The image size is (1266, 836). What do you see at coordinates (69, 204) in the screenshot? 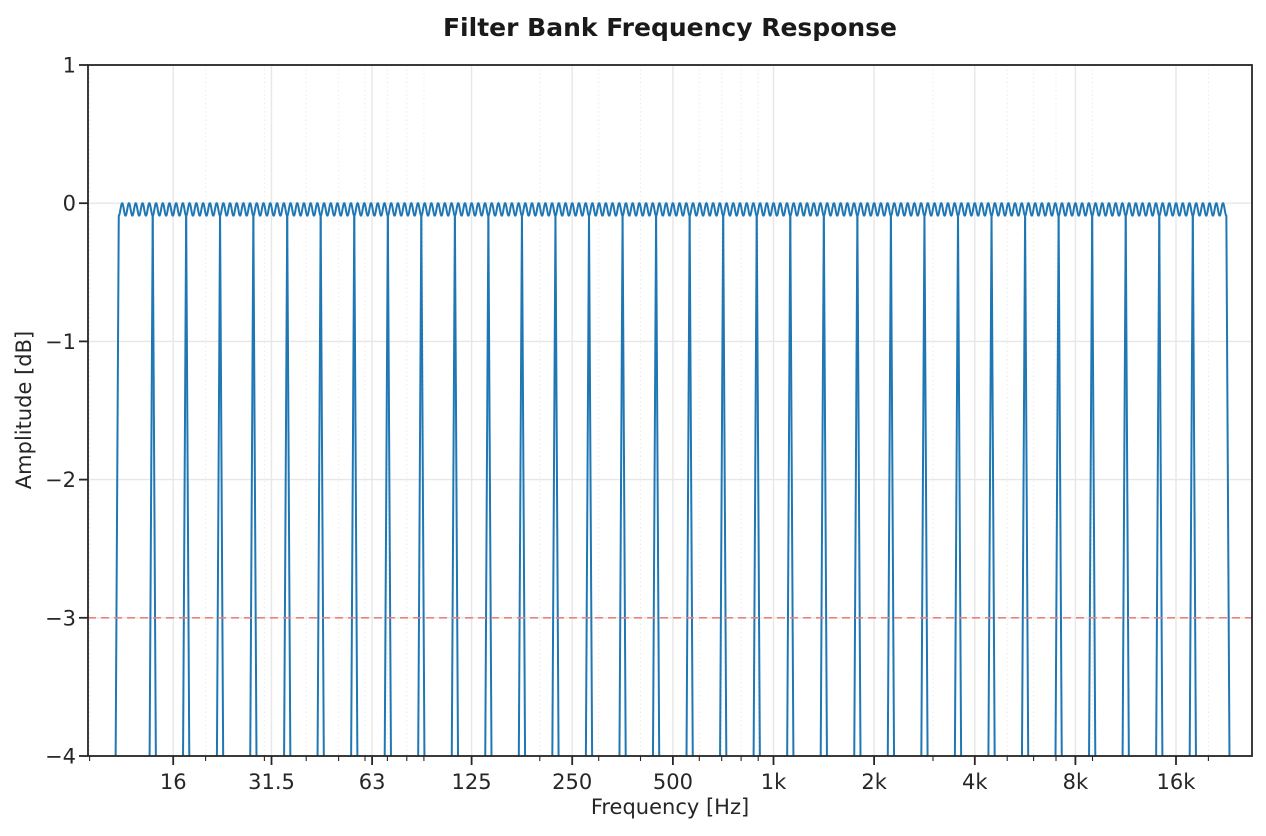
I see `y-tick-label: 0` at bounding box center [69, 204].